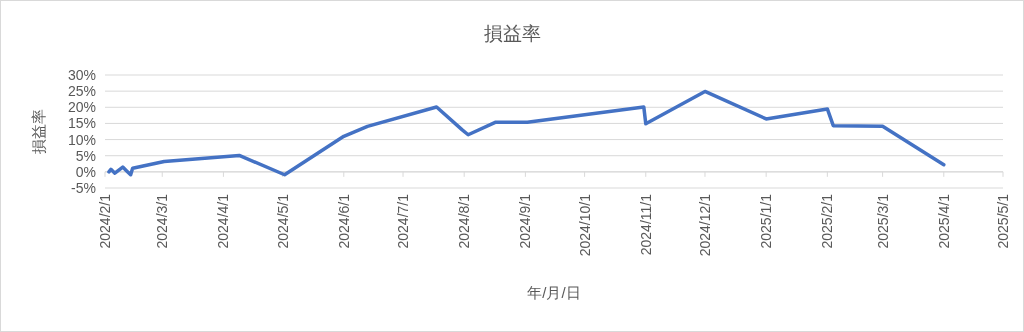  What do you see at coordinates (81, 107) in the screenshot?
I see `y-tick-label: 20%` at bounding box center [81, 107].